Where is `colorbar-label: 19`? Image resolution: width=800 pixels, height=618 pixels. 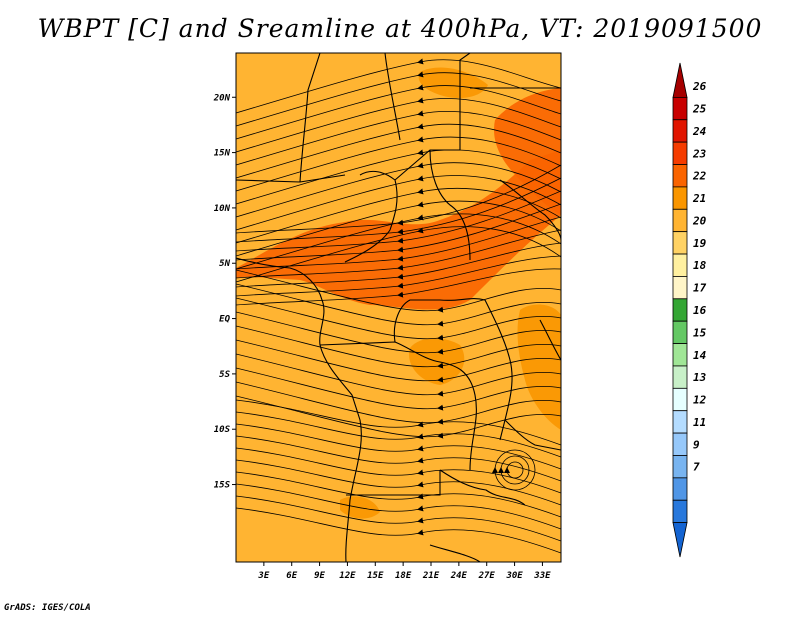 colorbar-label: 19 is located at coordinates (700, 243).